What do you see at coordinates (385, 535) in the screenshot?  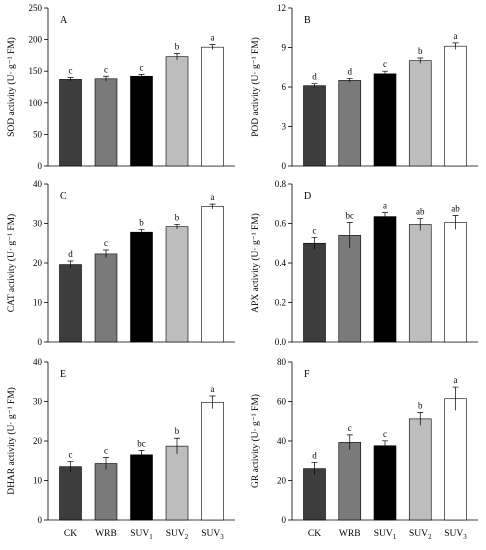 I see `x-tick-label: SUV1` at bounding box center [385, 535].